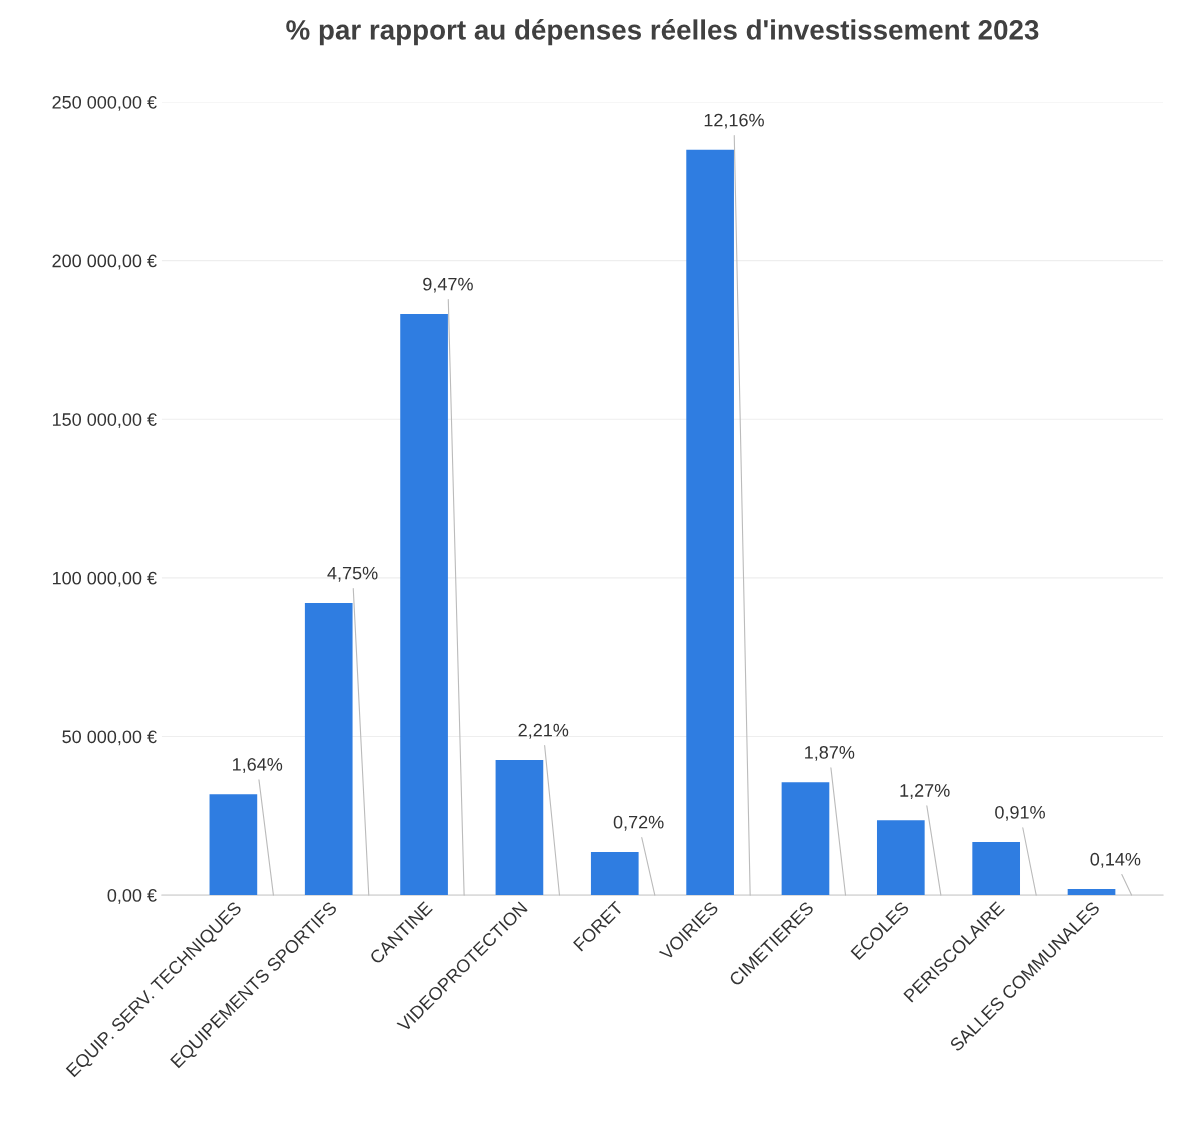 Image resolution: width=1199 pixels, height=1133 pixels. Describe the element at coordinates (132, 896) in the screenshot. I see `y-tick-label: 0,00 €` at that location.